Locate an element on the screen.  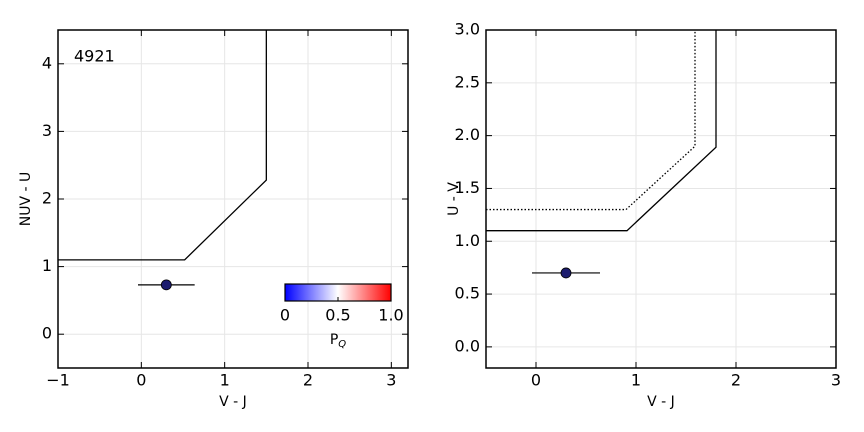
y-tick-label: 2.5 is located at coordinates (467, 81).